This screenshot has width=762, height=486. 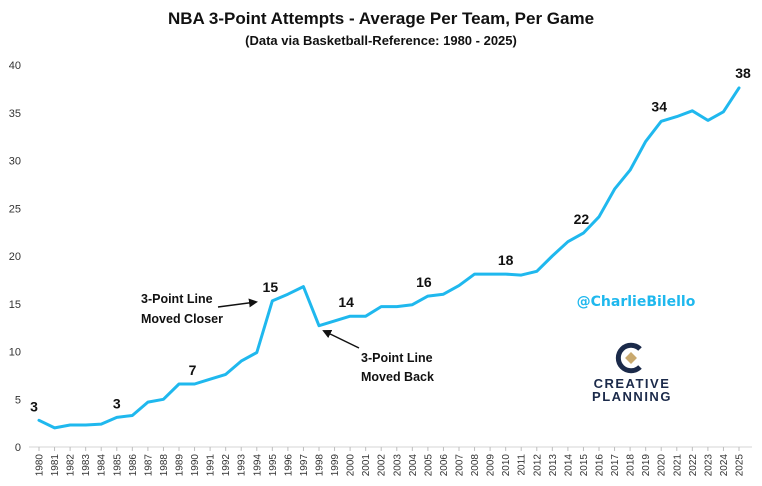 What do you see at coordinates (288, 465) in the screenshot?
I see `x-tick-label: 1996` at bounding box center [288, 465].